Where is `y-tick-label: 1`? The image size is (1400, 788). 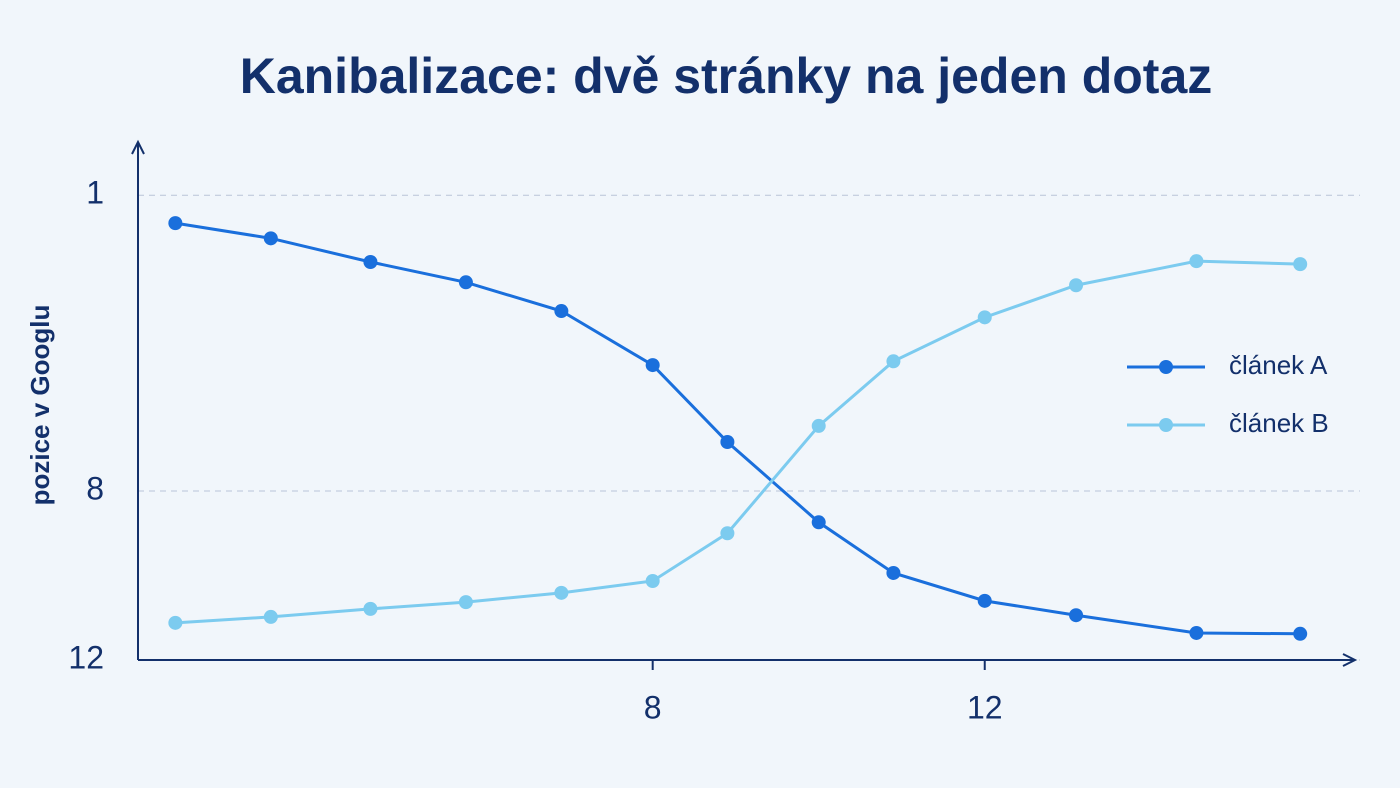 y-tick-label: 1 is located at coordinates (95, 193).